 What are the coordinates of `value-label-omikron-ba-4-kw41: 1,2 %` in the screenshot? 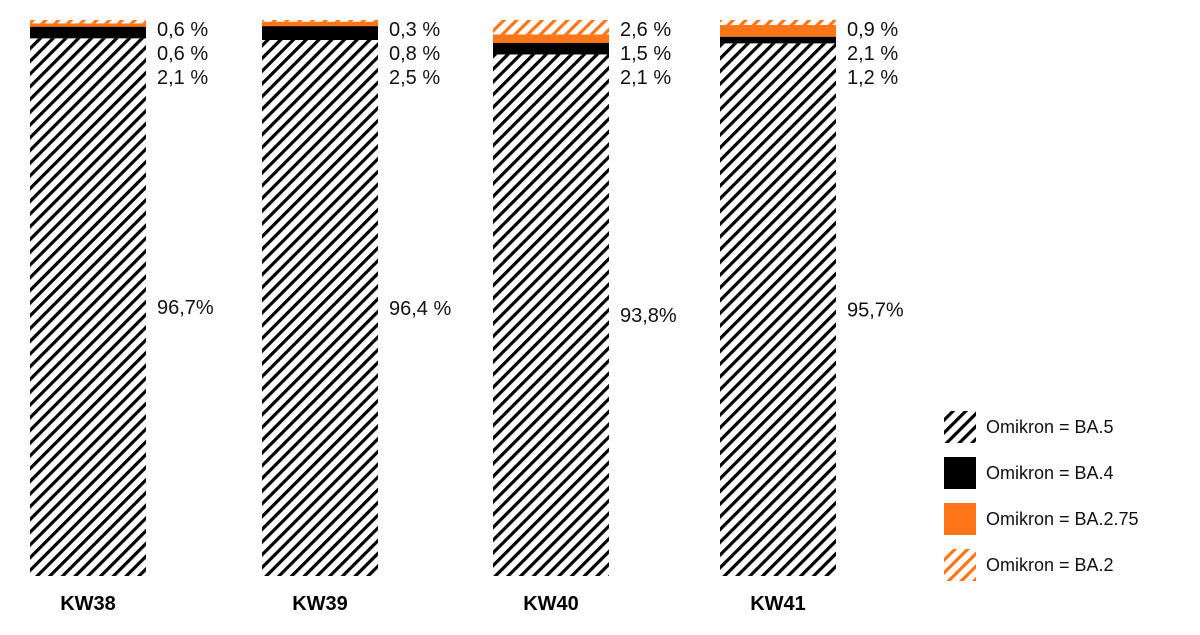 It's located at (872, 78).